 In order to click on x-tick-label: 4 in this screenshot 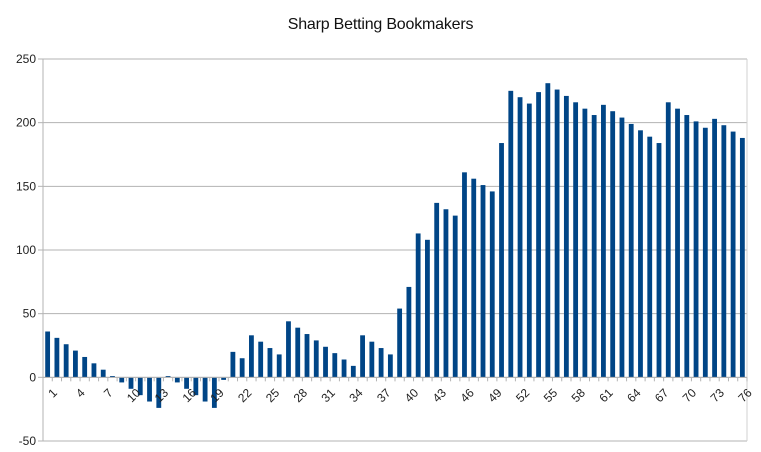, I will do `click(80, 393)`.